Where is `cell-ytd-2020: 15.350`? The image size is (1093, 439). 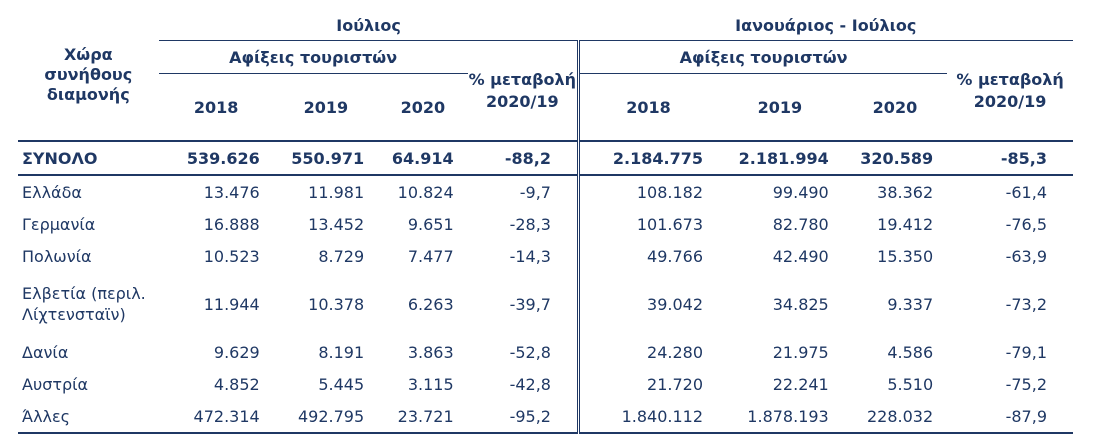 cell-ytd-2020: 15.350 is located at coordinates (905, 256).